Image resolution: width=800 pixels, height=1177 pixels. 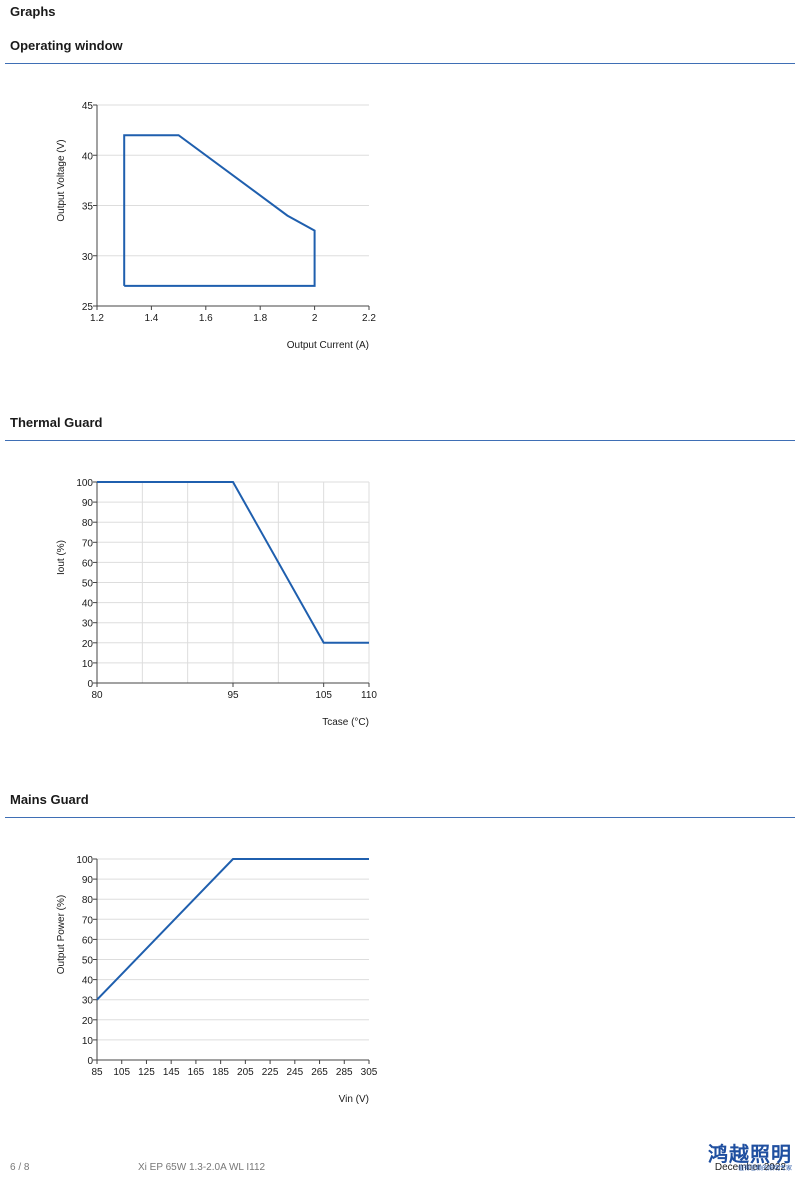 What do you see at coordinates (319, 1072) in the screenshot?
I see `x-tick-label: 265` at bounding box center [319, 1072].